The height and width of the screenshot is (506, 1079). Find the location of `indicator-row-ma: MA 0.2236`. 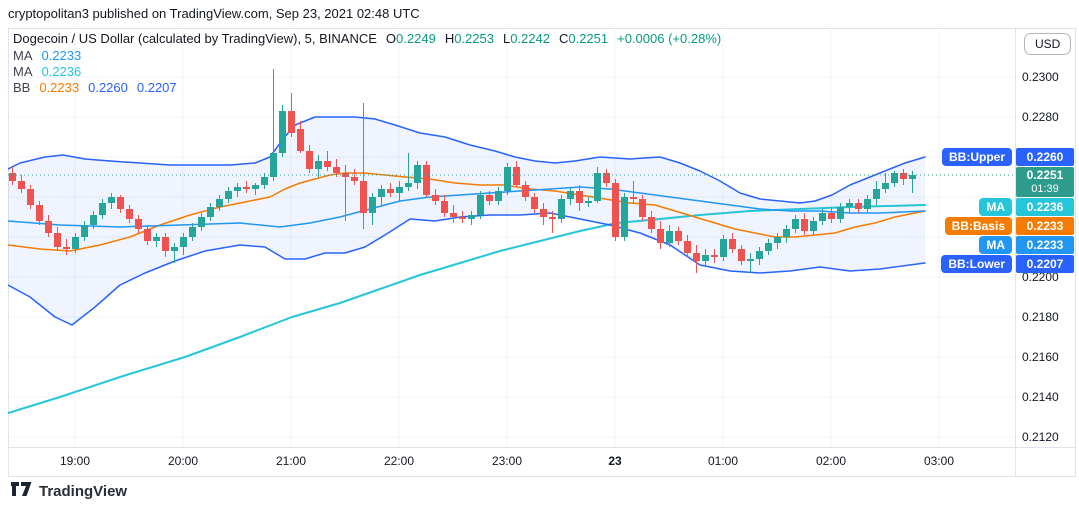

indicator-row-ma: MA 0.2236 is located at coordinates (47, 71).